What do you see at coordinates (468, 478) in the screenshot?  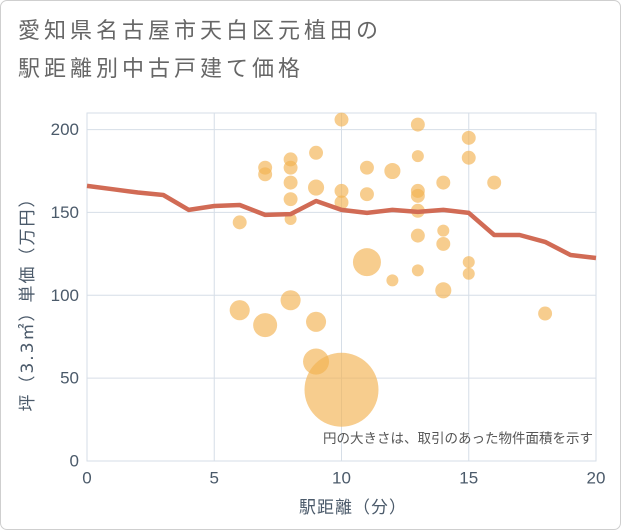 I see `x-tick-label: 15` at bounding box center [468, 478].